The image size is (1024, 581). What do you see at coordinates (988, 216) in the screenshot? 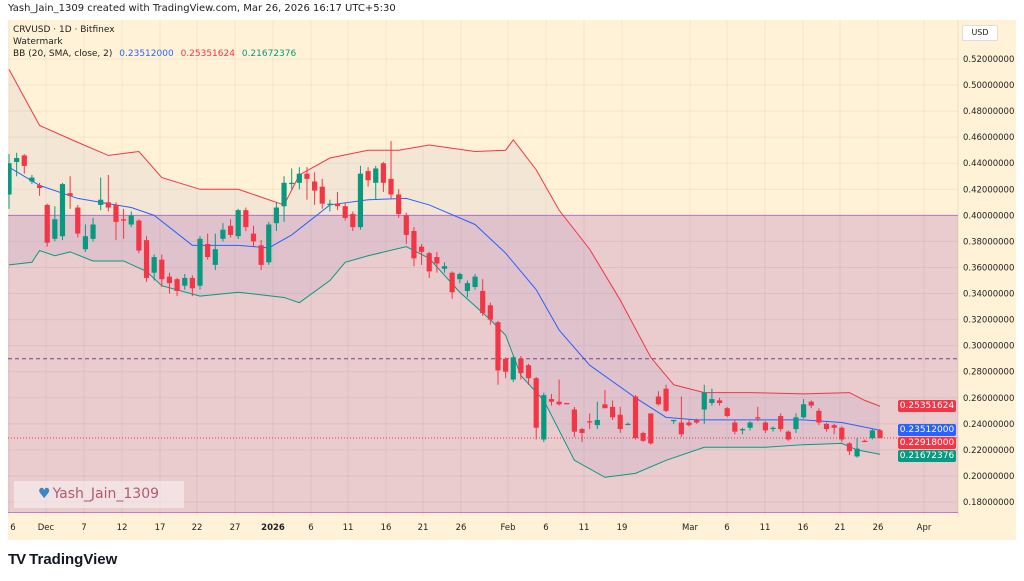
I see `price-tick-label: 0.40000000` at bounding box center [988, 216].